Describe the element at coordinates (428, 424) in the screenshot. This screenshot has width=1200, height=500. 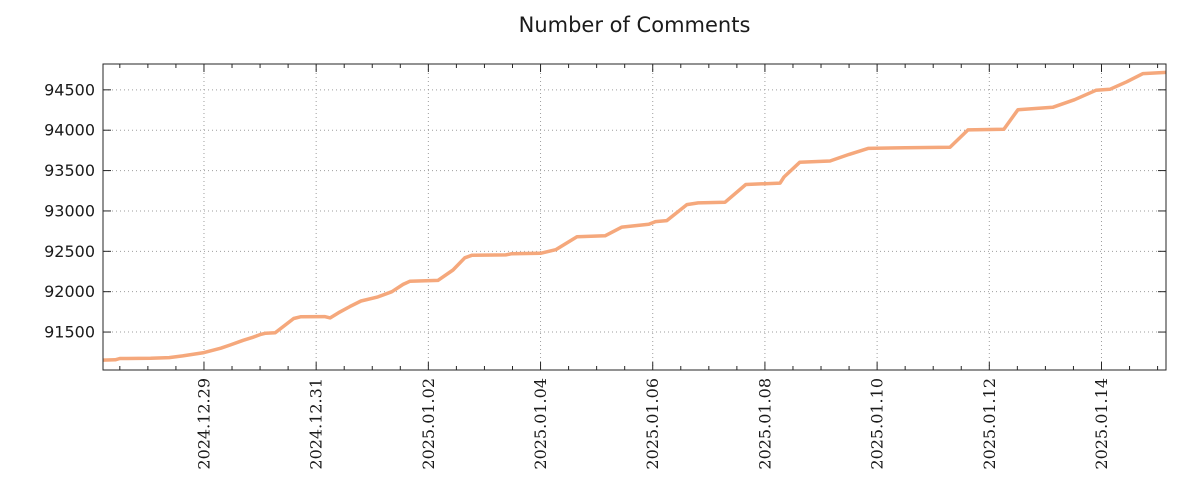
I see `x-tick-label: 2025.01.02` at that location.